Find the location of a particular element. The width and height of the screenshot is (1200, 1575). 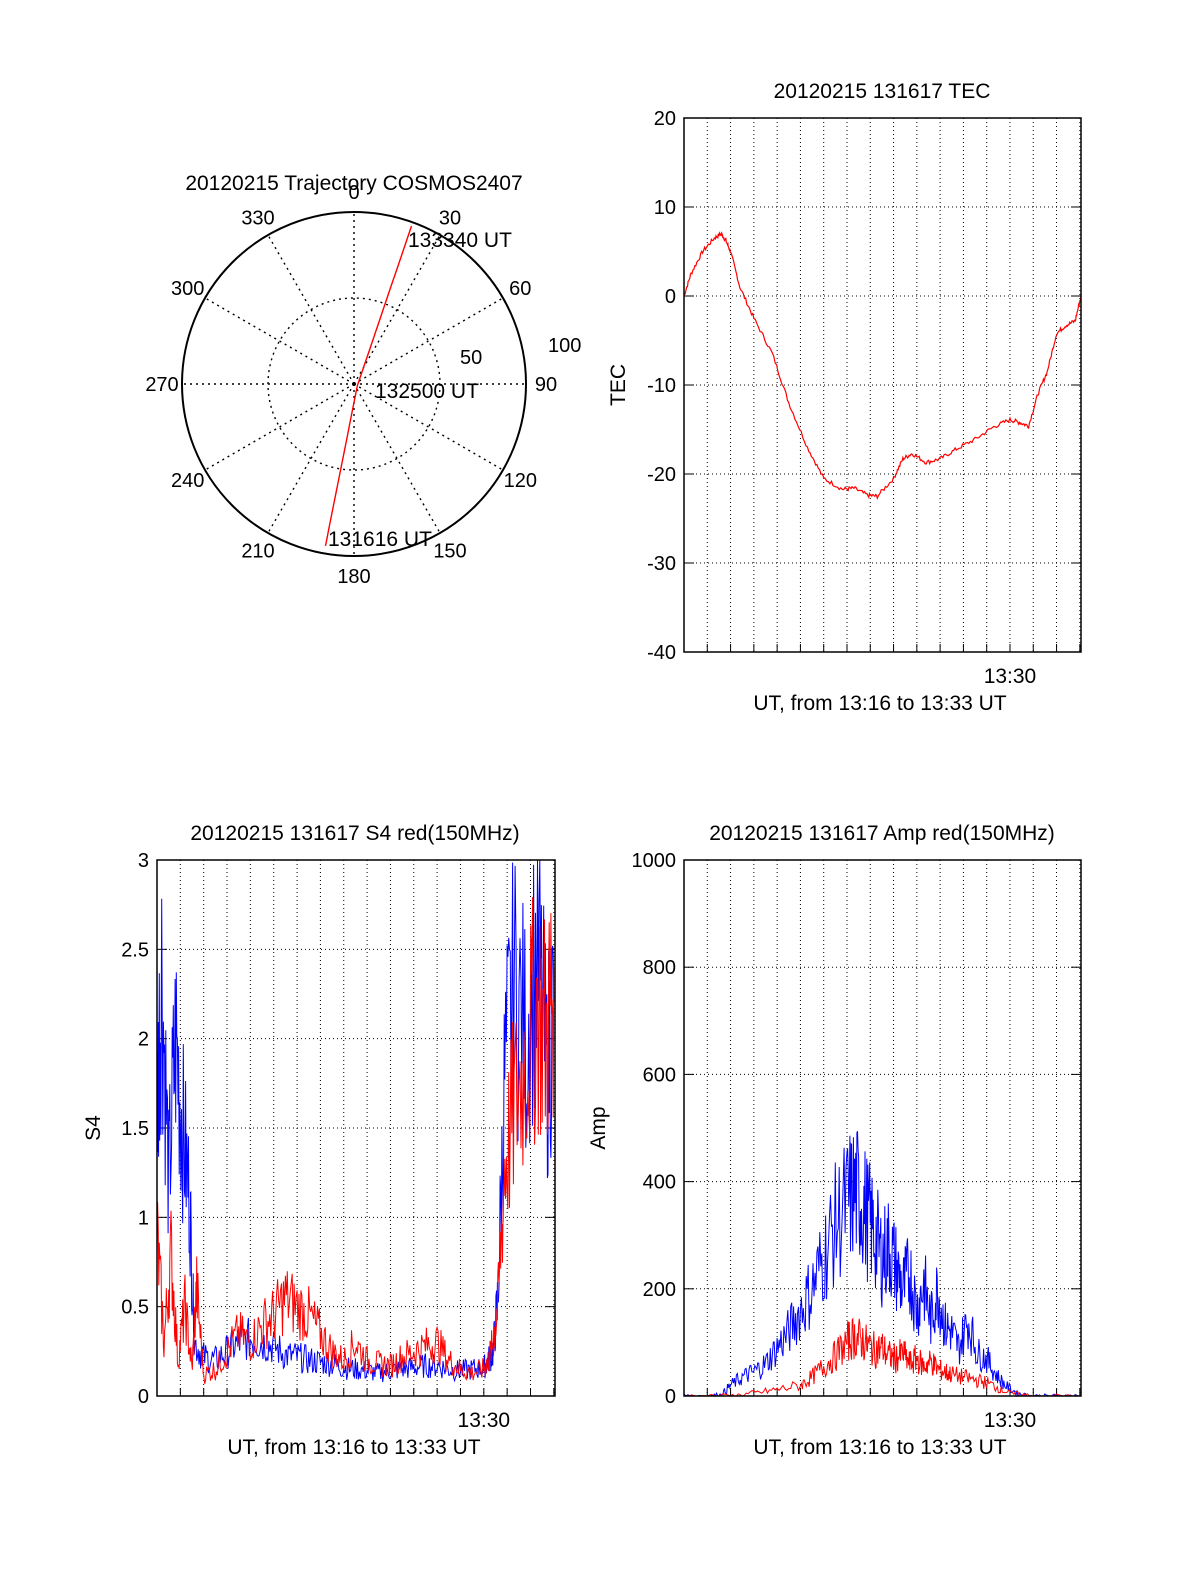

s4-y-tick-label: 2 is located at coordinates (143, 1040).